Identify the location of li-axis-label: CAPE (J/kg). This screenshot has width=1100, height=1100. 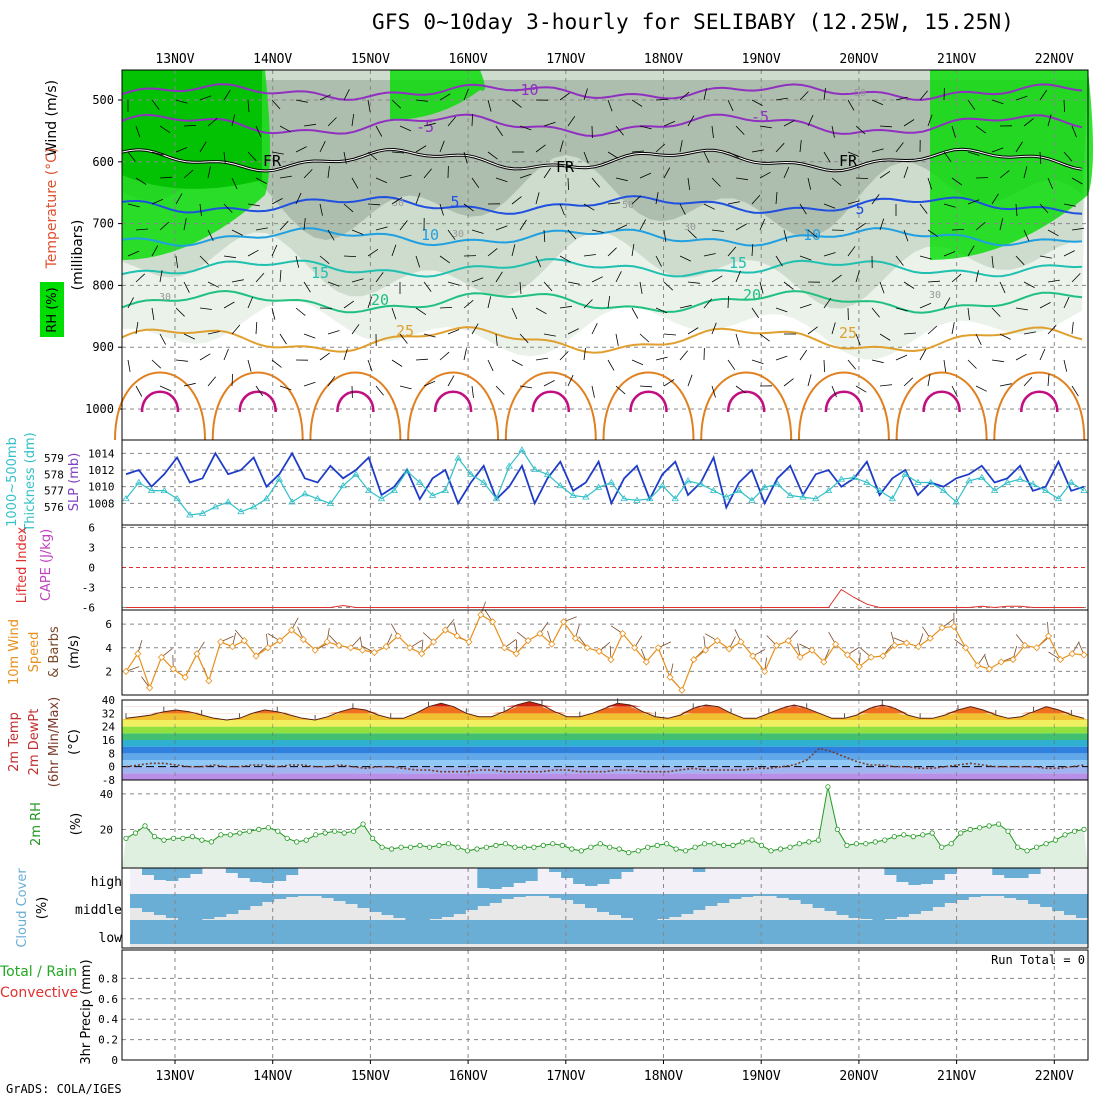
(46, 565).